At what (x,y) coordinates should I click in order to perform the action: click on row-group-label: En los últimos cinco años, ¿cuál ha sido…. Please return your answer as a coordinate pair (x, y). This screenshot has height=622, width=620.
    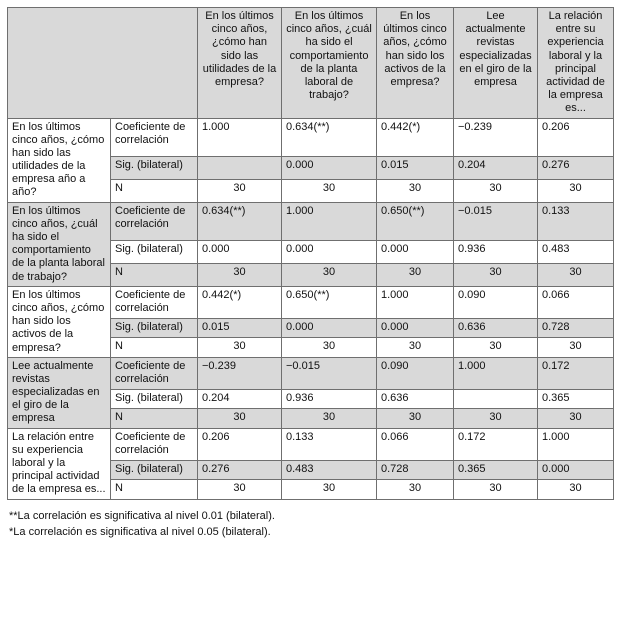
    Looking at the image, I should click on (59, 244).